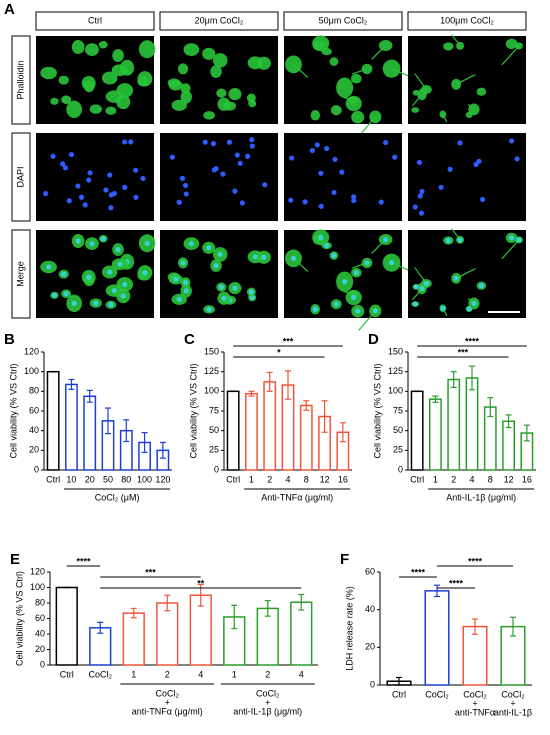  Describe the element at coordinates (167, 674) in the screenshot. I see `x-tick-label: 2` at that location.